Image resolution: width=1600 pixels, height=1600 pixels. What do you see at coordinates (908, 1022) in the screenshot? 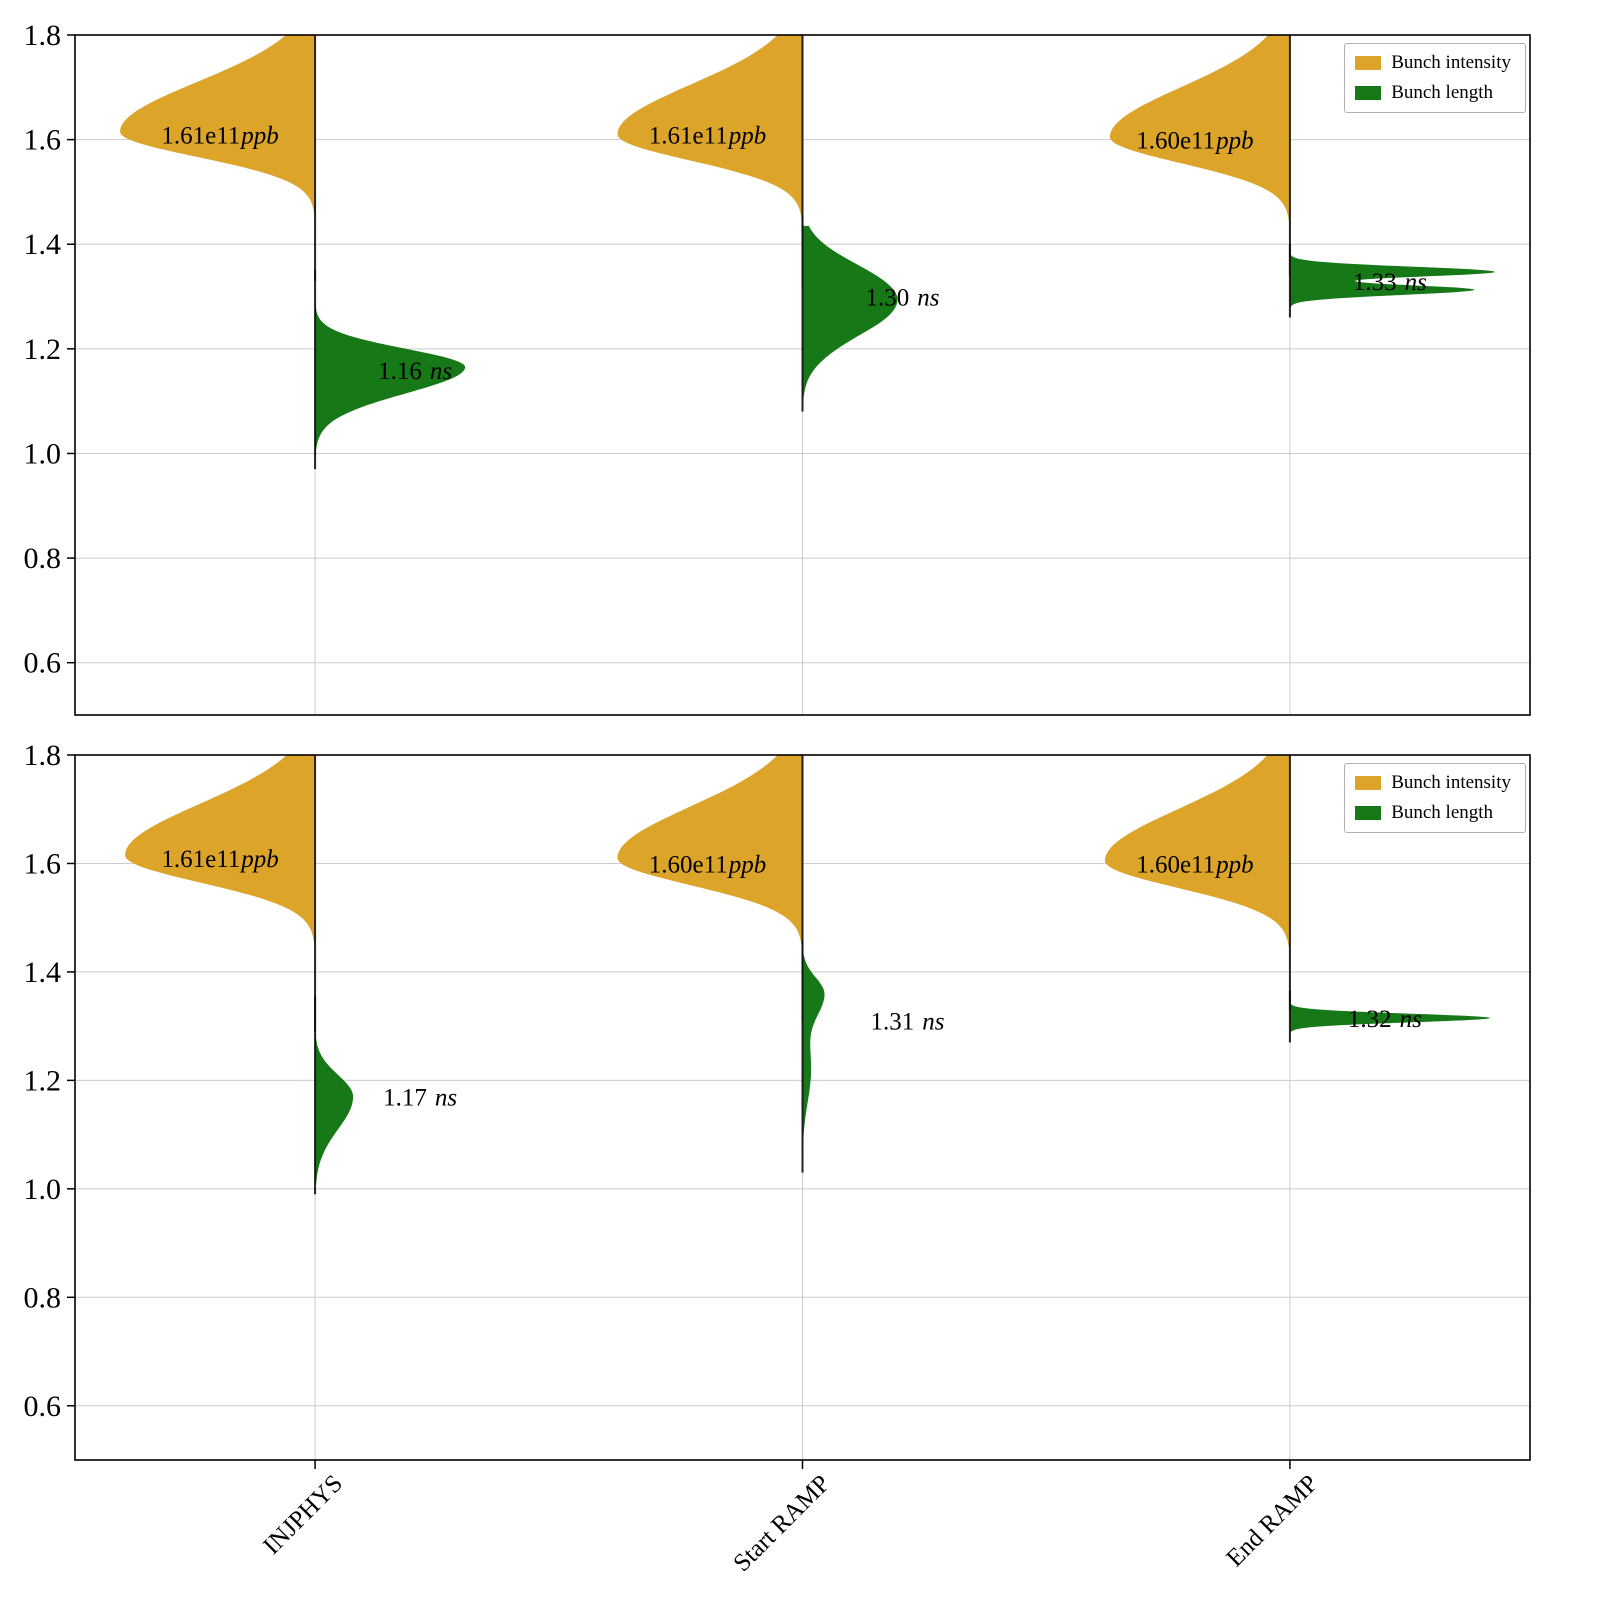
I see `mean-annotation: 1.31 ns` at bounding box center [908, 1022].